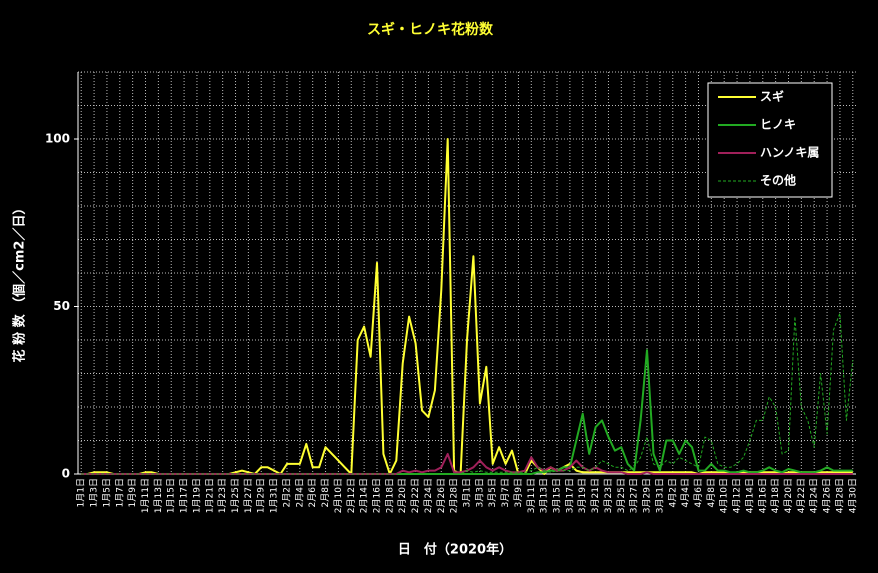 The height and width of the screenshot is (573, 878). What do you see at coordinates (634, 495) in the screenshot?
I see `x-tick-label: 3月27日` at bounding box center [634, 495].